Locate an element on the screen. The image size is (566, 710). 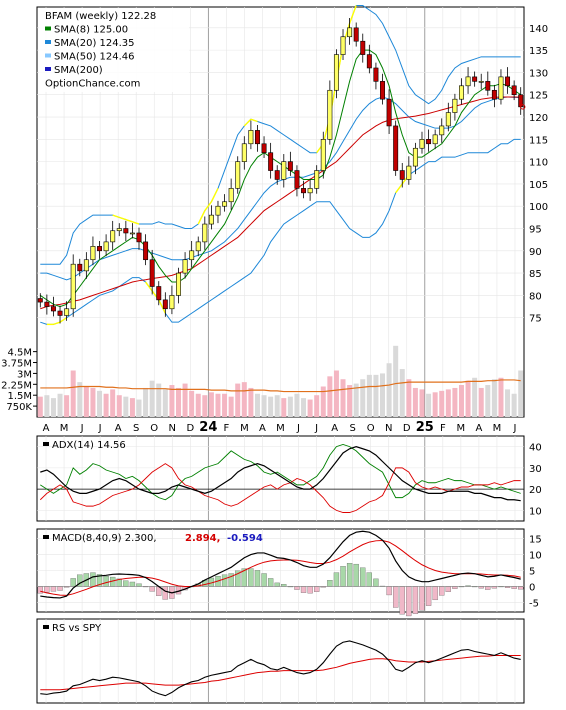
plus-di-line is located at coordinates (280, 472).